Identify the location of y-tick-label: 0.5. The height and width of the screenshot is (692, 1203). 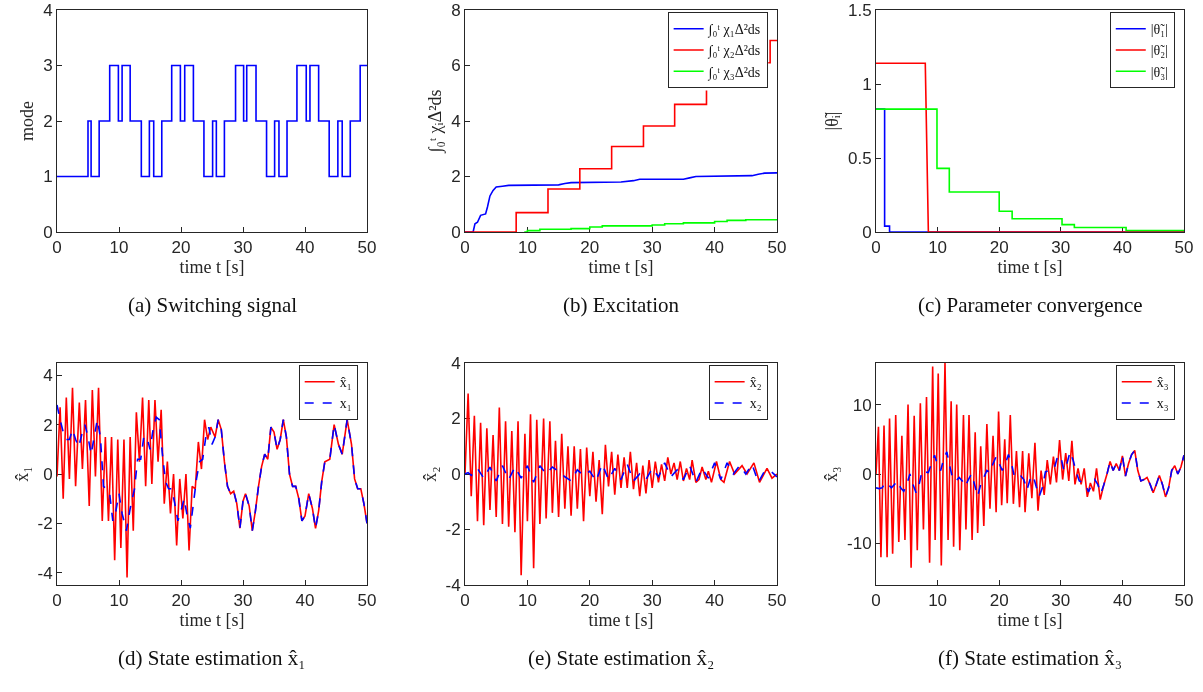
(859, 158).